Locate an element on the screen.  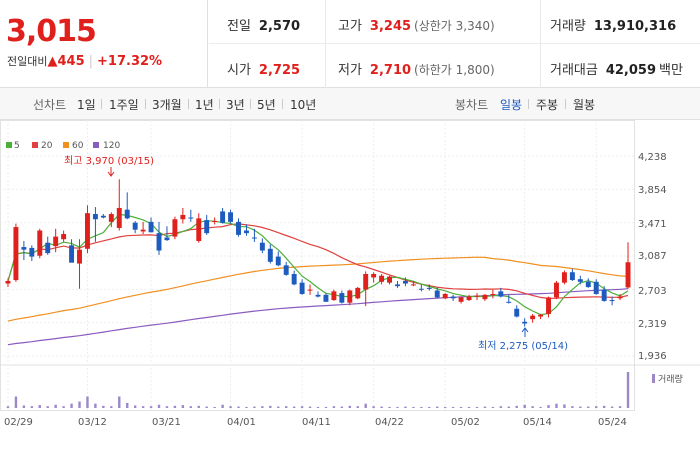
line-chart-label: 선차트 is located at coordinates (50, 105).